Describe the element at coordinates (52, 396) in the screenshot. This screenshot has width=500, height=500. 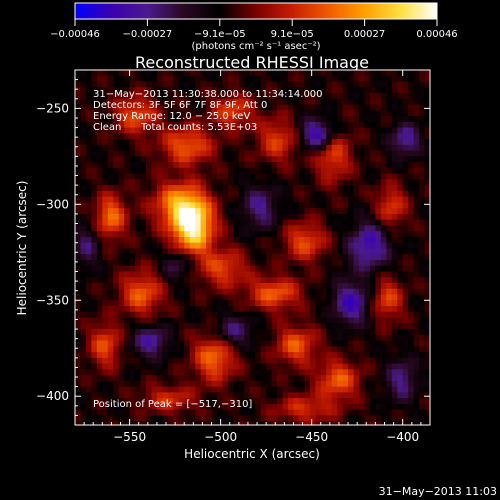
I see `y-tick-label: −400` at that location.